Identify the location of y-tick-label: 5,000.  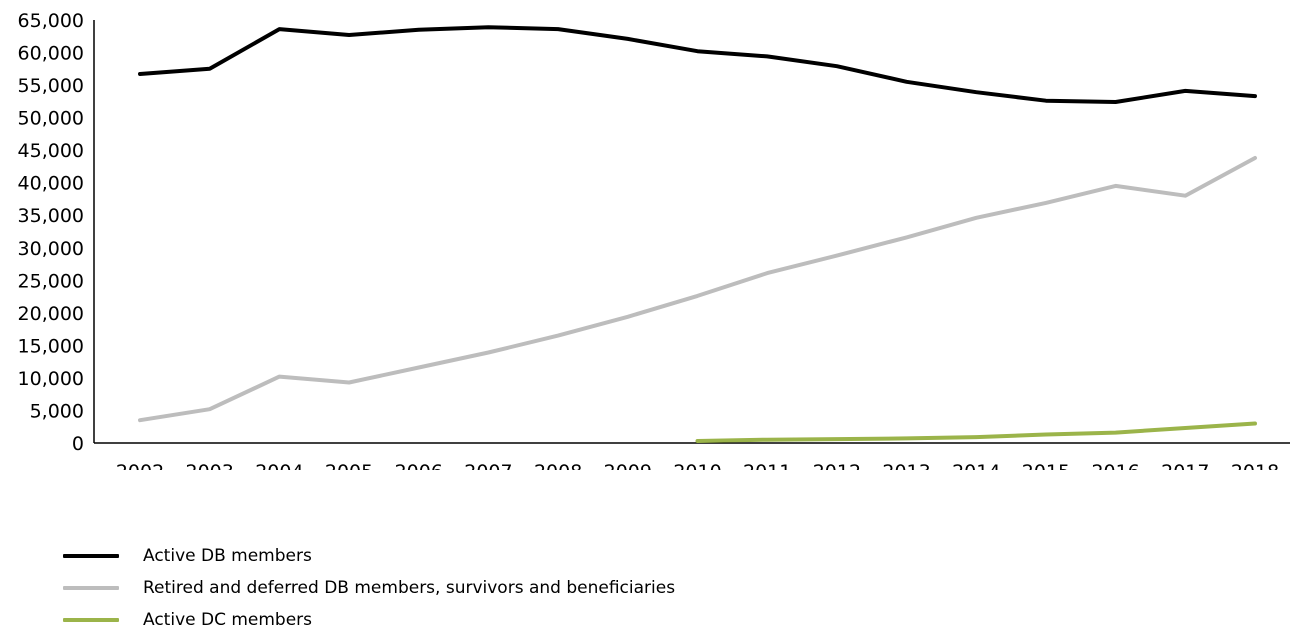
(57, 411).